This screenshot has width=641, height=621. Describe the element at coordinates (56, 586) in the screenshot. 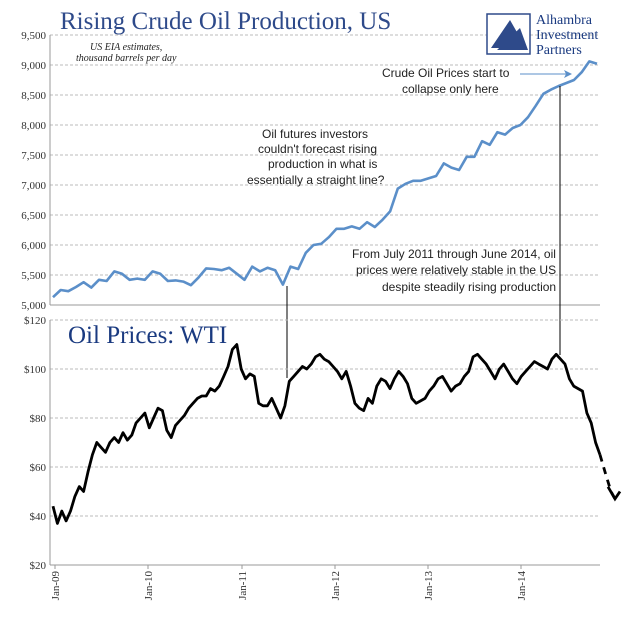

I see `price-x-tick-label: Jan-09` at that location.